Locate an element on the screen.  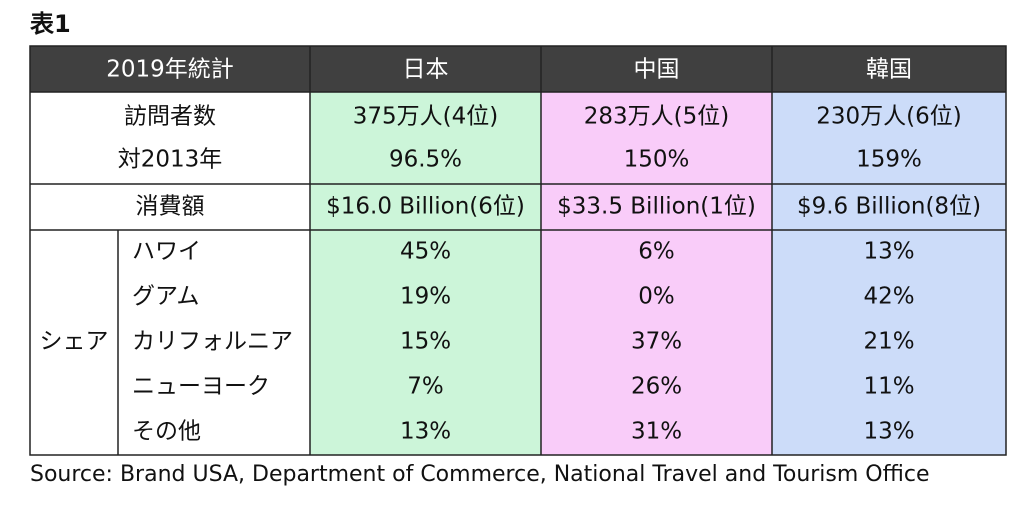
cell: 15% is located at coordinates (425, 342).